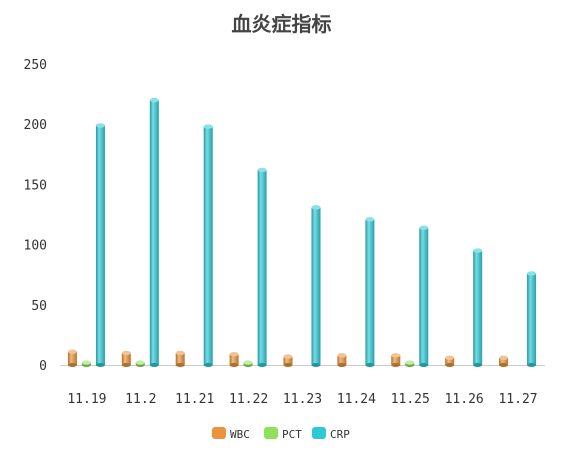 The width and height of the screenshot is (563, 461). What do you see at coordinates (281, 24) in the screenshot?
I see `chart-title: 血炎症指标` at bounding box center [281, 24].